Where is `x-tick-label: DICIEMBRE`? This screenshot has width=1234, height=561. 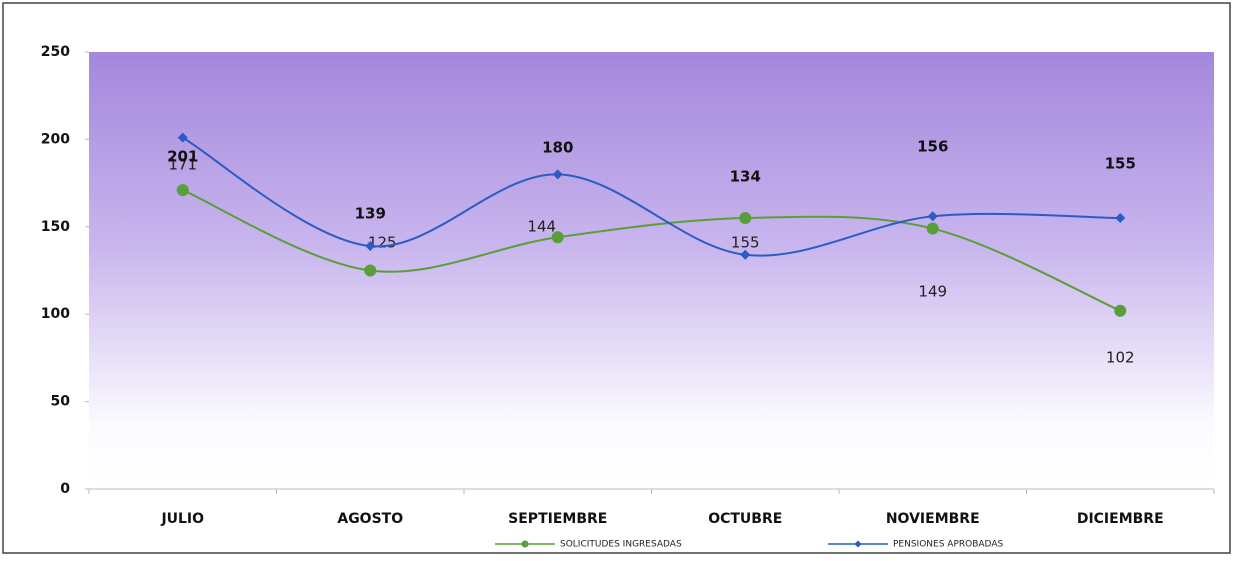 x-tick-label: DICIEMBRE is located at coordinates (1120, 519).